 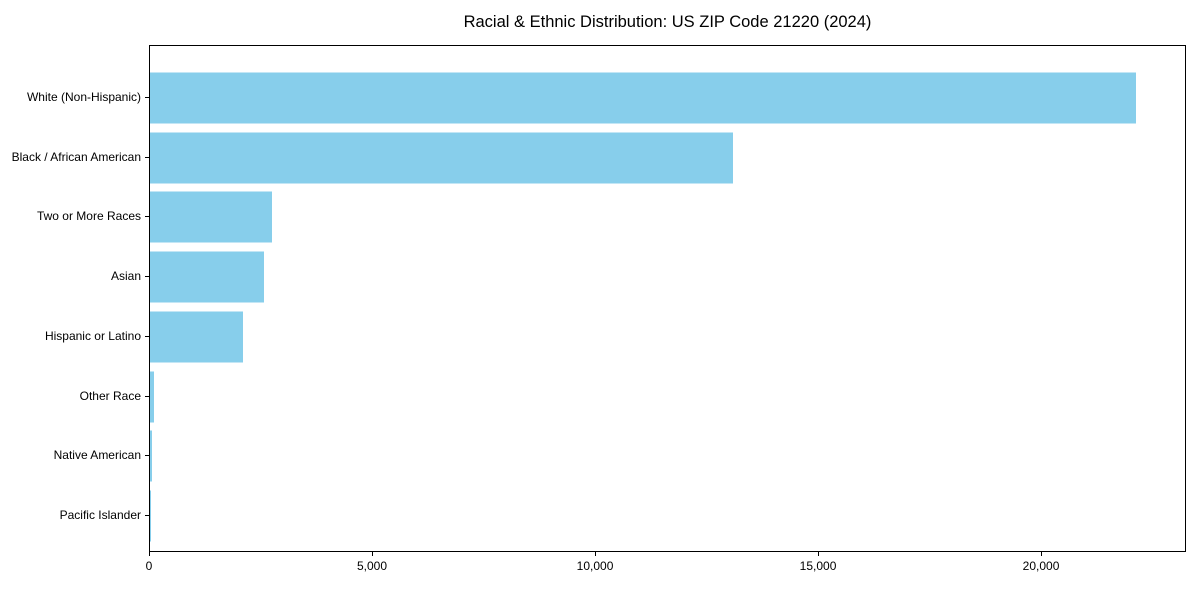 What do you see at coordinates (151, 456) in the screenshot?
I see `bar-native-american` at bounding box center [151, 456].